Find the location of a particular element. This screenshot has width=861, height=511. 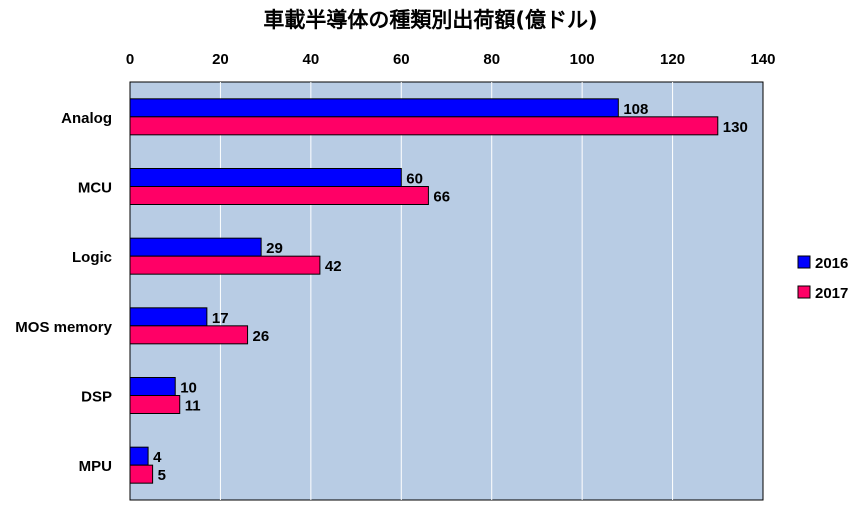

x-tick-label: 0 is located at coordinates (130, 59).